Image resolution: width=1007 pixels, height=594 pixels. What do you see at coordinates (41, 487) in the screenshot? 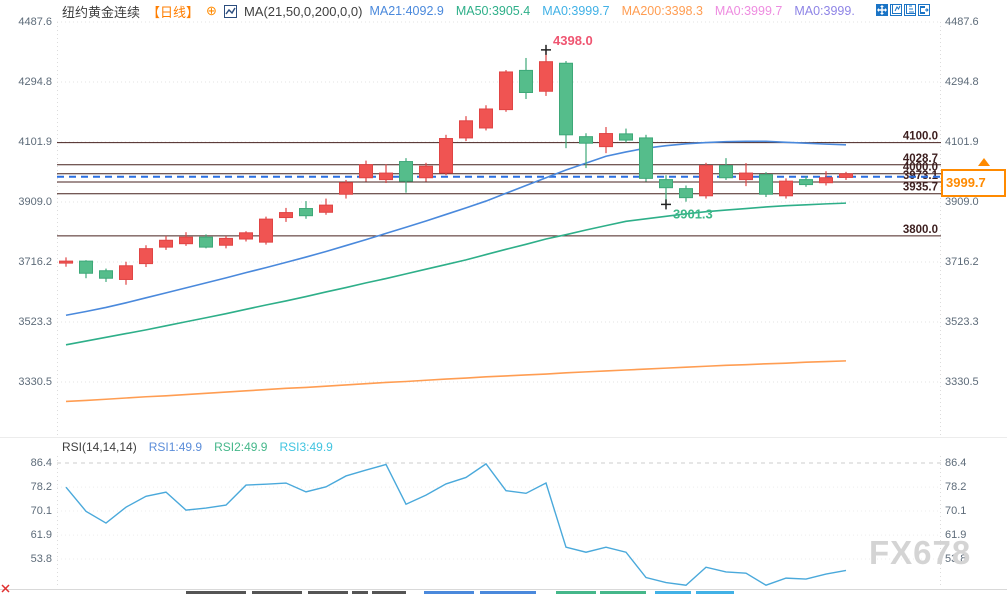
I see `rsi-axis-label: 78.2` at bounding box center [41, 487].